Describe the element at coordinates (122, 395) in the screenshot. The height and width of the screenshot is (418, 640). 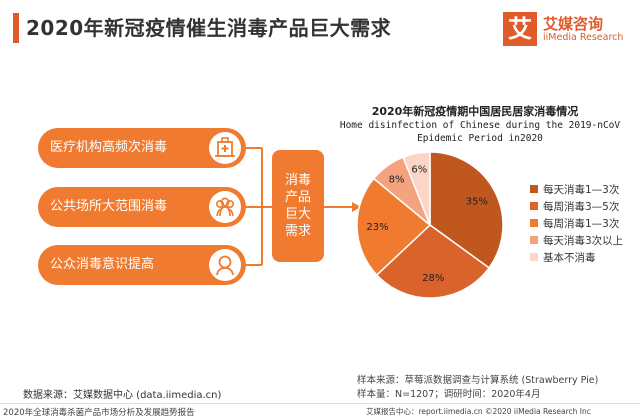
I see `data-source-note: 数据来源：艾媒数据中心 (data.iimedia.cn)` at that location.